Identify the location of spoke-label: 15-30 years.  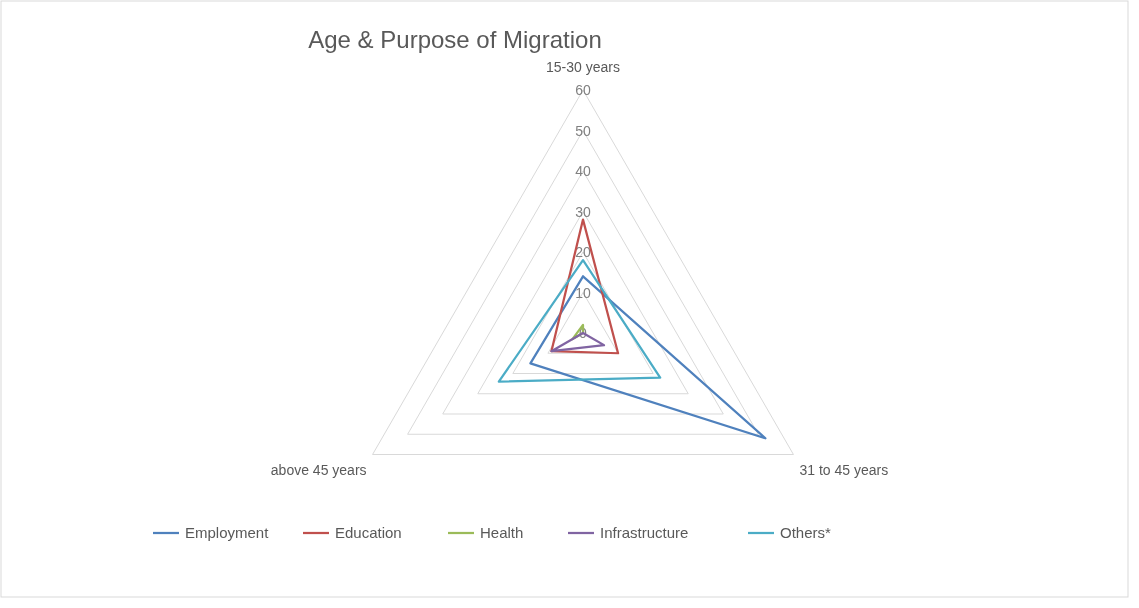
(583, 67).